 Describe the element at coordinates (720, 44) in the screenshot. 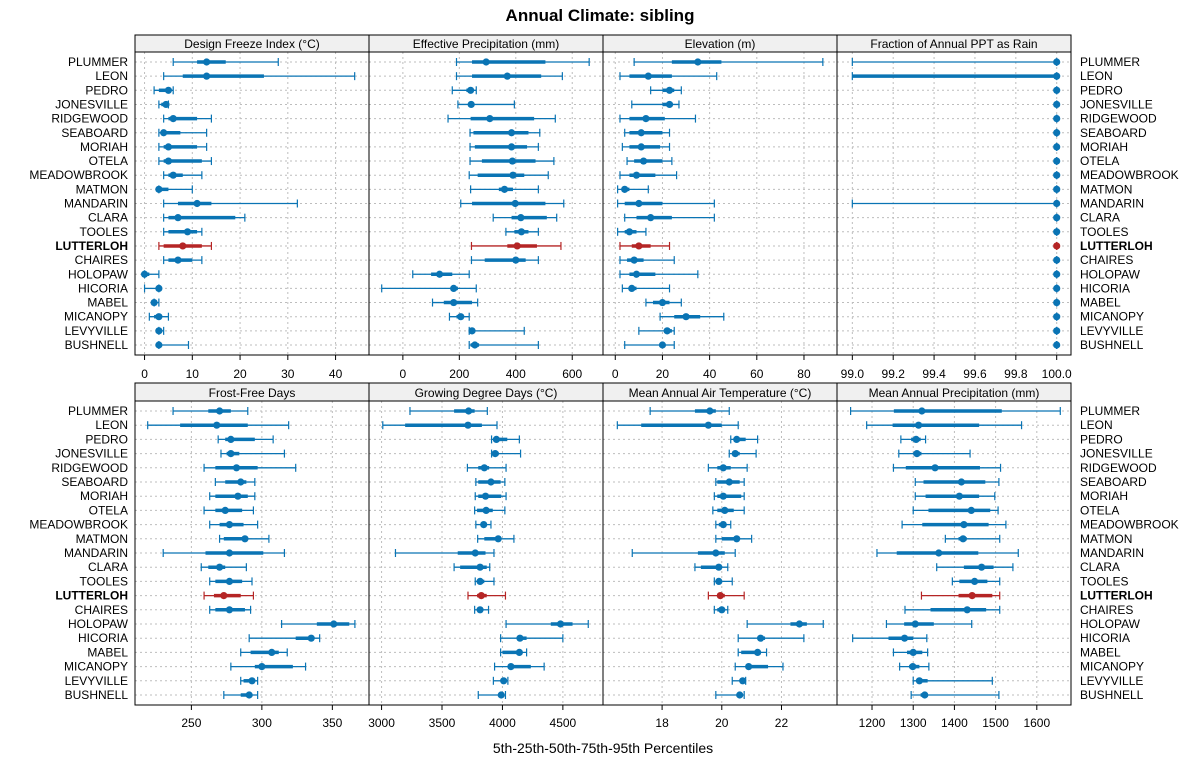

I see `panel-title: Elevation (m)` at that location.